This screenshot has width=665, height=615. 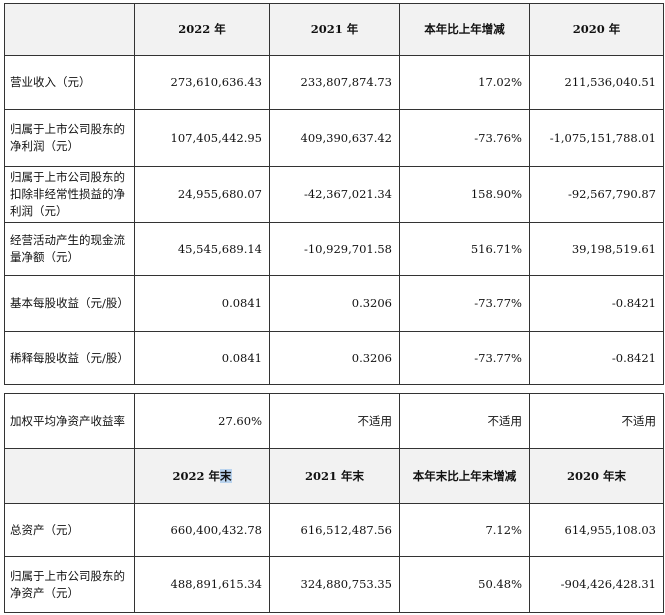 I want to click on table-header-row: 2022 年末 2021 年末 本年末比上年末增减 2020 年末, so click(x=334, y=476).